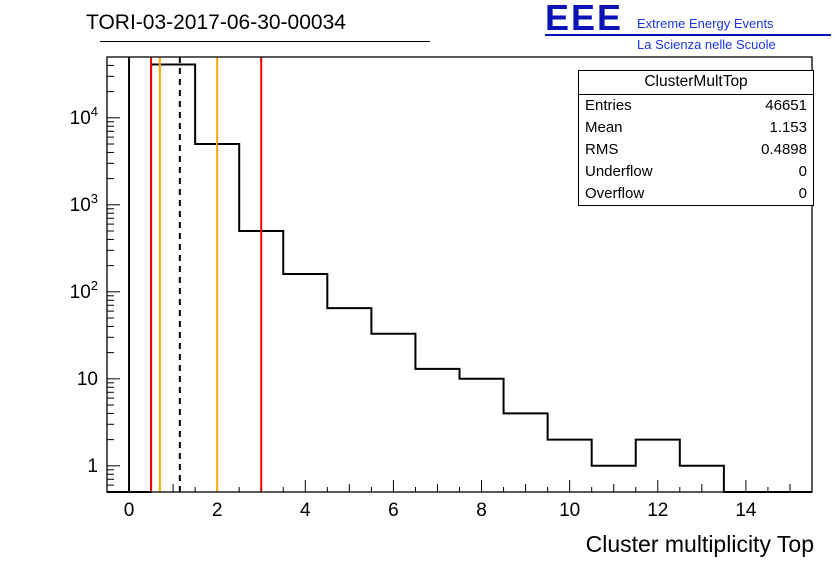 This screenshot has width=836, height=572. I want to click on x-axis-title: Cluster multiplicity Top, so click(699, 544).